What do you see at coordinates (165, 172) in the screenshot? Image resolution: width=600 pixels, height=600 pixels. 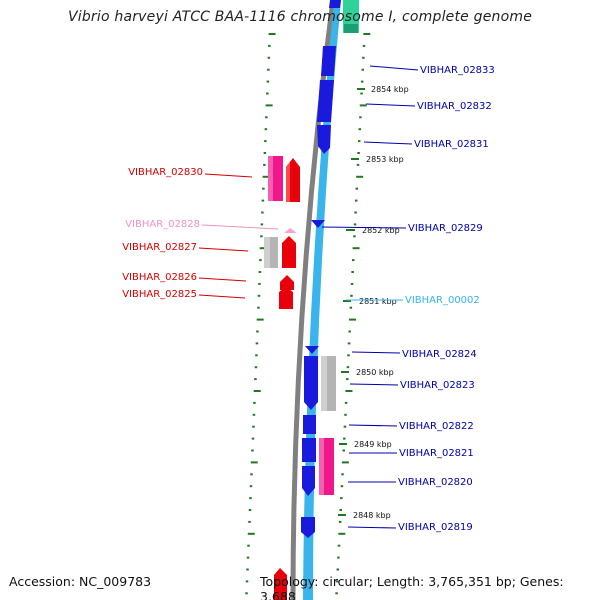 I see `gene-label: VIBHAR_02830` at bounding box center [165, 172].